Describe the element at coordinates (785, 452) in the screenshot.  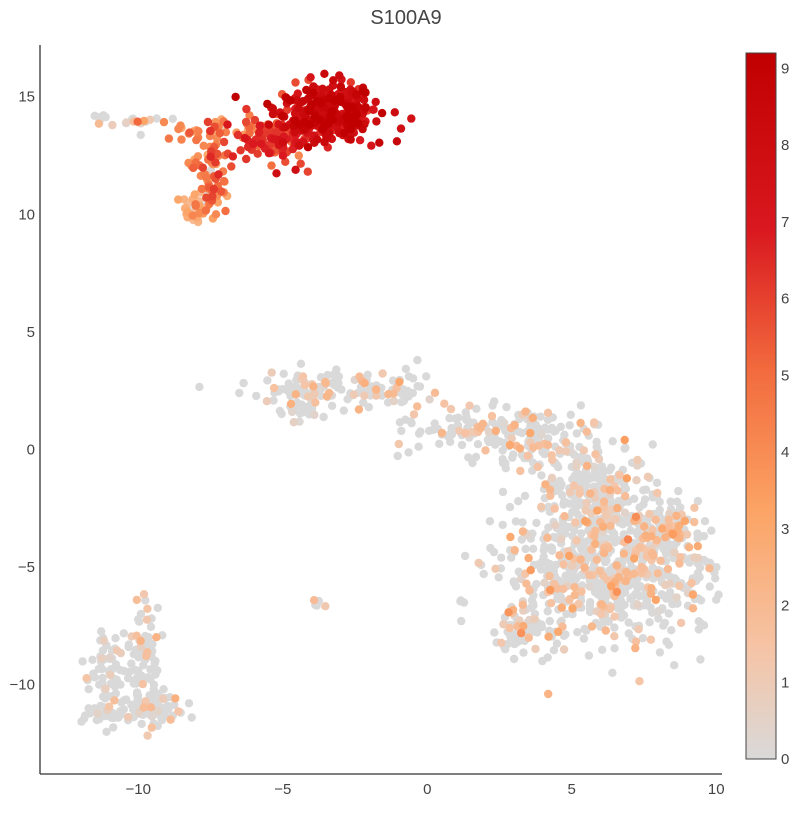
I see `colorbar-tick-label: 4` at that location.